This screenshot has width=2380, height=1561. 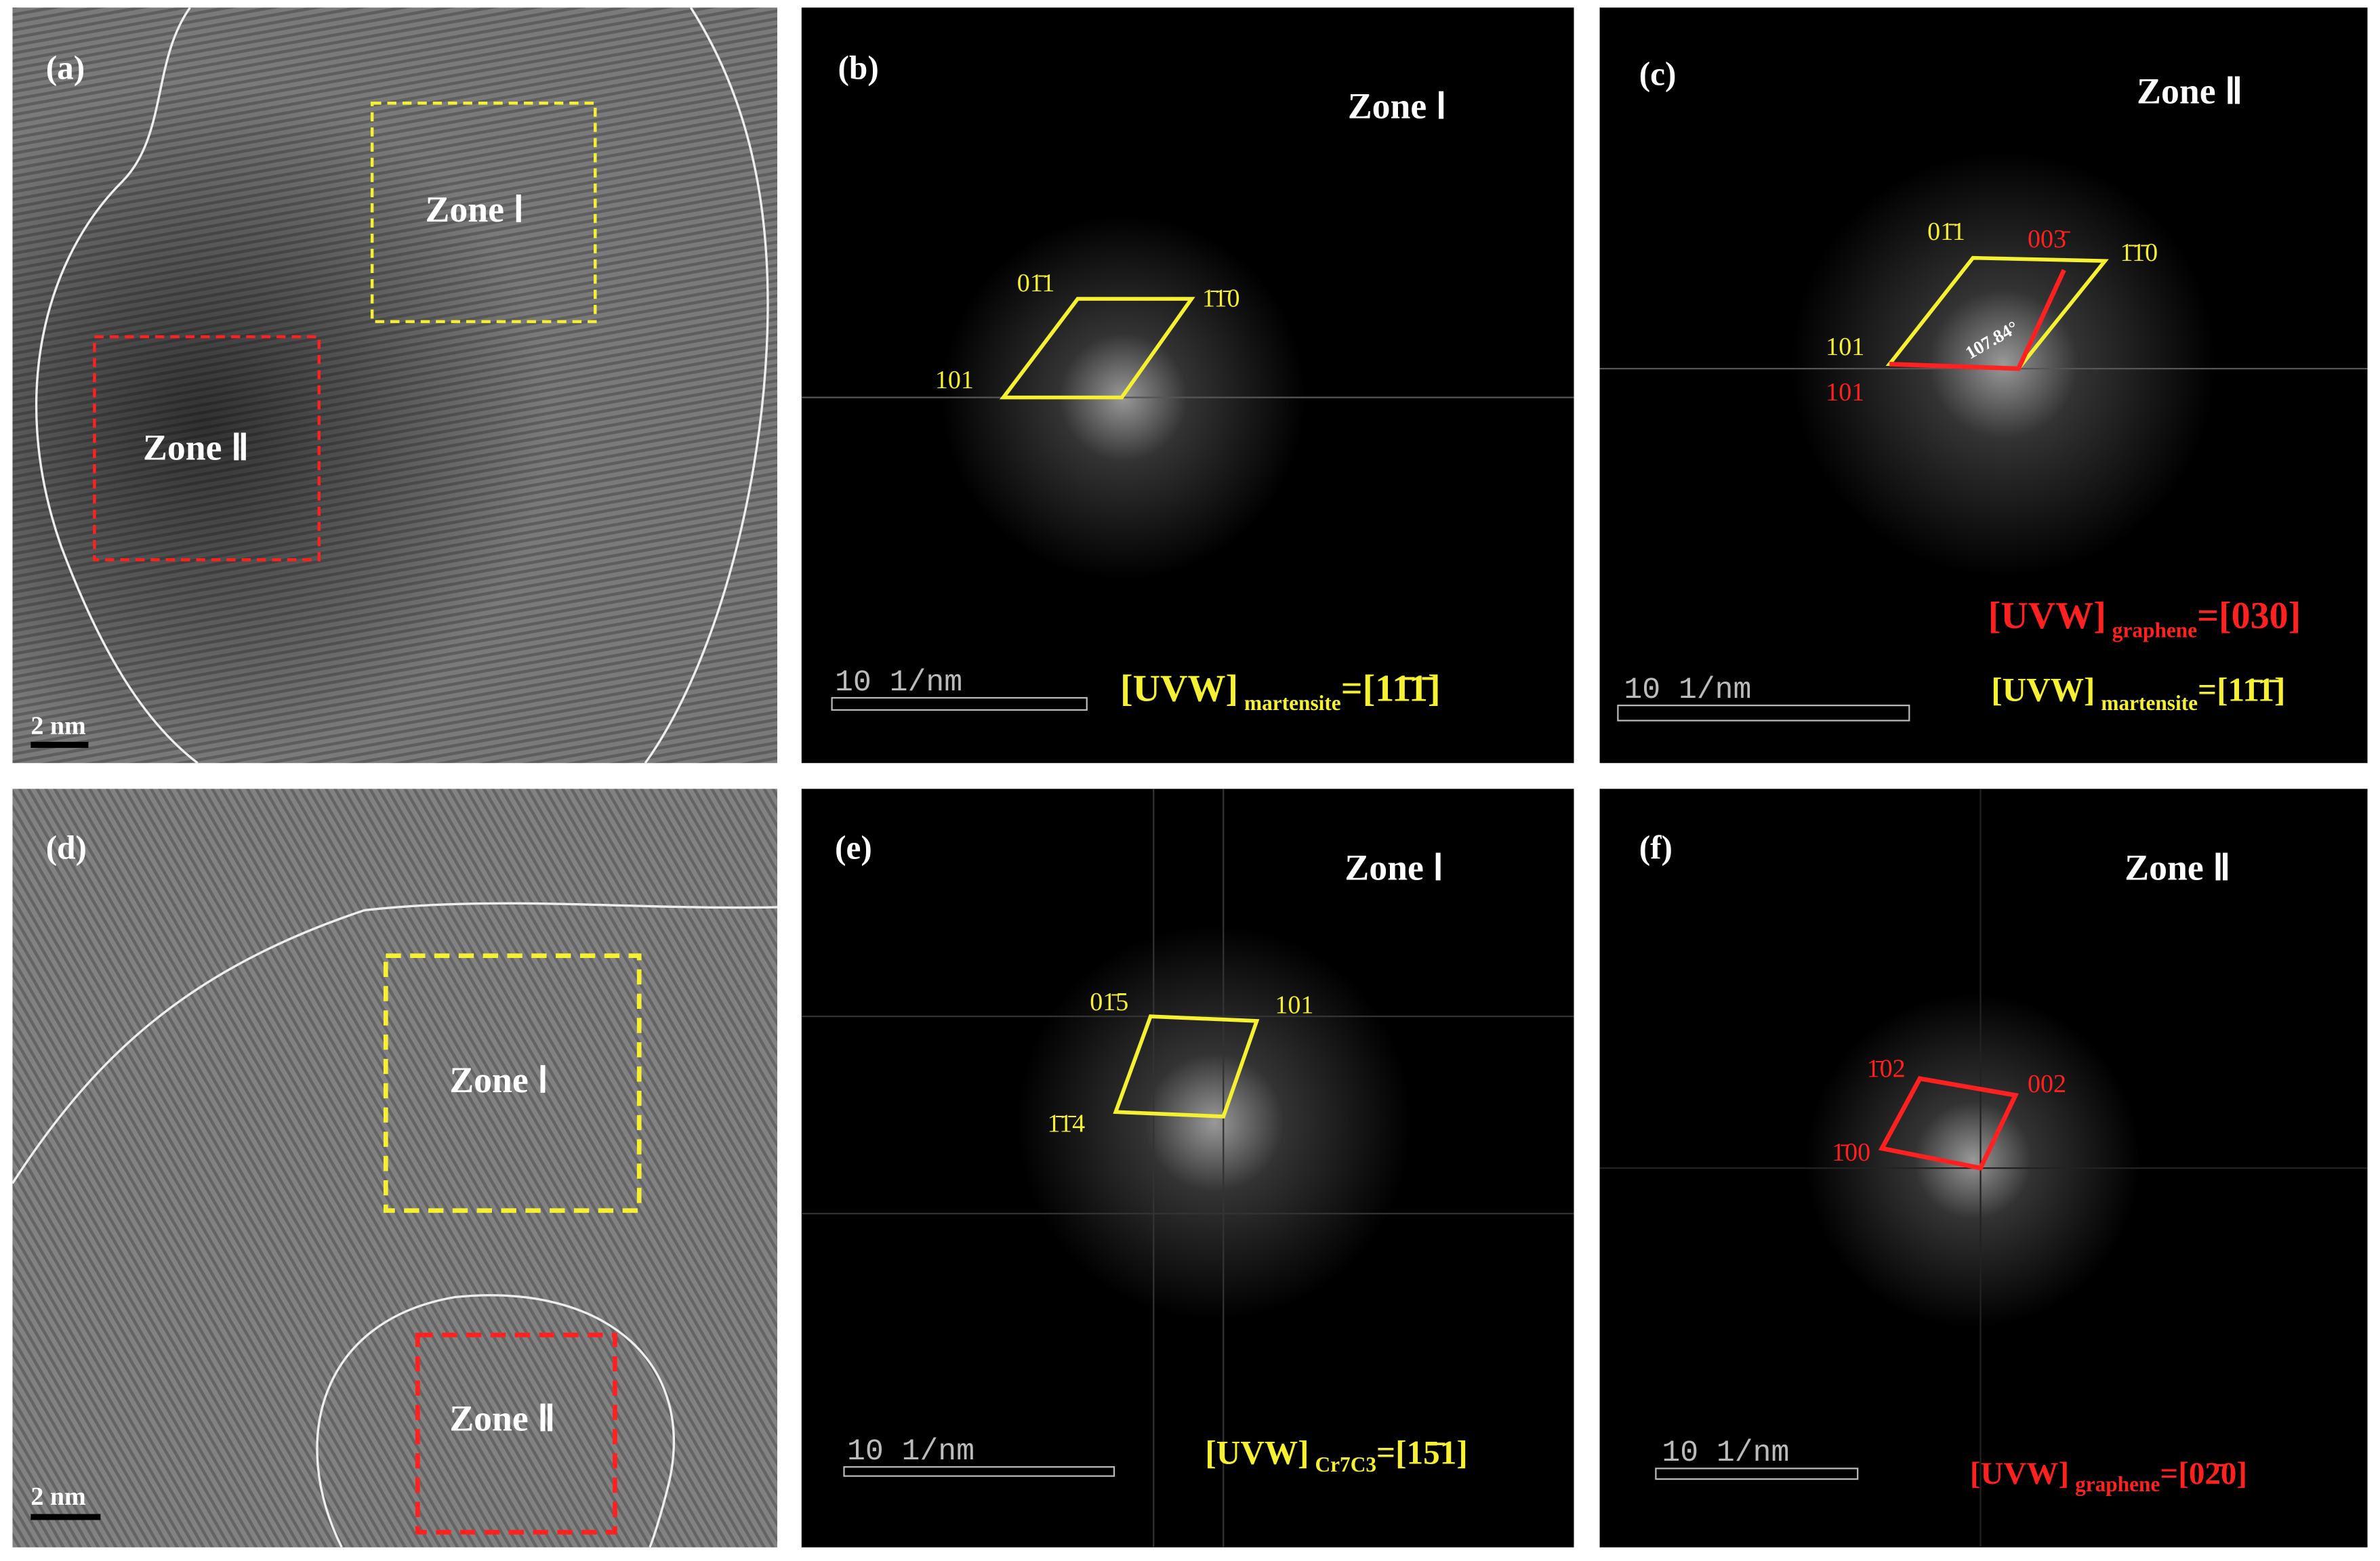 I want to click on zone-axis: [UVW] graphene=[030], so click(x=2145, y=619).